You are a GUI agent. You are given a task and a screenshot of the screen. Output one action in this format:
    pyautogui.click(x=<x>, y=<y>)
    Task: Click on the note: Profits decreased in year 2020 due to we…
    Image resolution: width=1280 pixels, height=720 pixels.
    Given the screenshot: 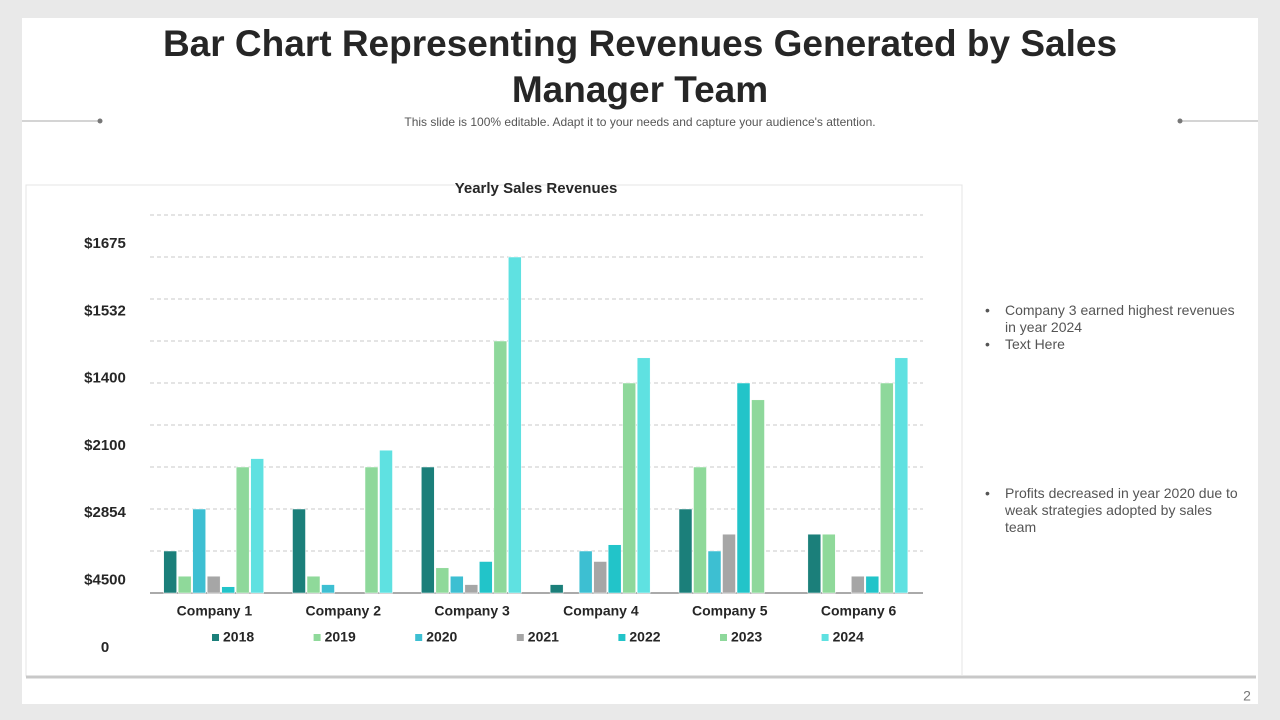 What is the action you would take?
    pyautogui.click(x=1112, y=510)
    